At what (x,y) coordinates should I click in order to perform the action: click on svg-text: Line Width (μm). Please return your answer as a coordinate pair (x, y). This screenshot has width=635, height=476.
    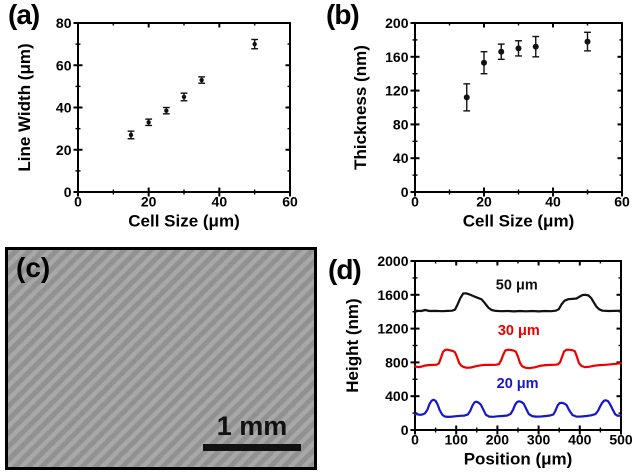
    Looking at the image, I should click on (24, 107).